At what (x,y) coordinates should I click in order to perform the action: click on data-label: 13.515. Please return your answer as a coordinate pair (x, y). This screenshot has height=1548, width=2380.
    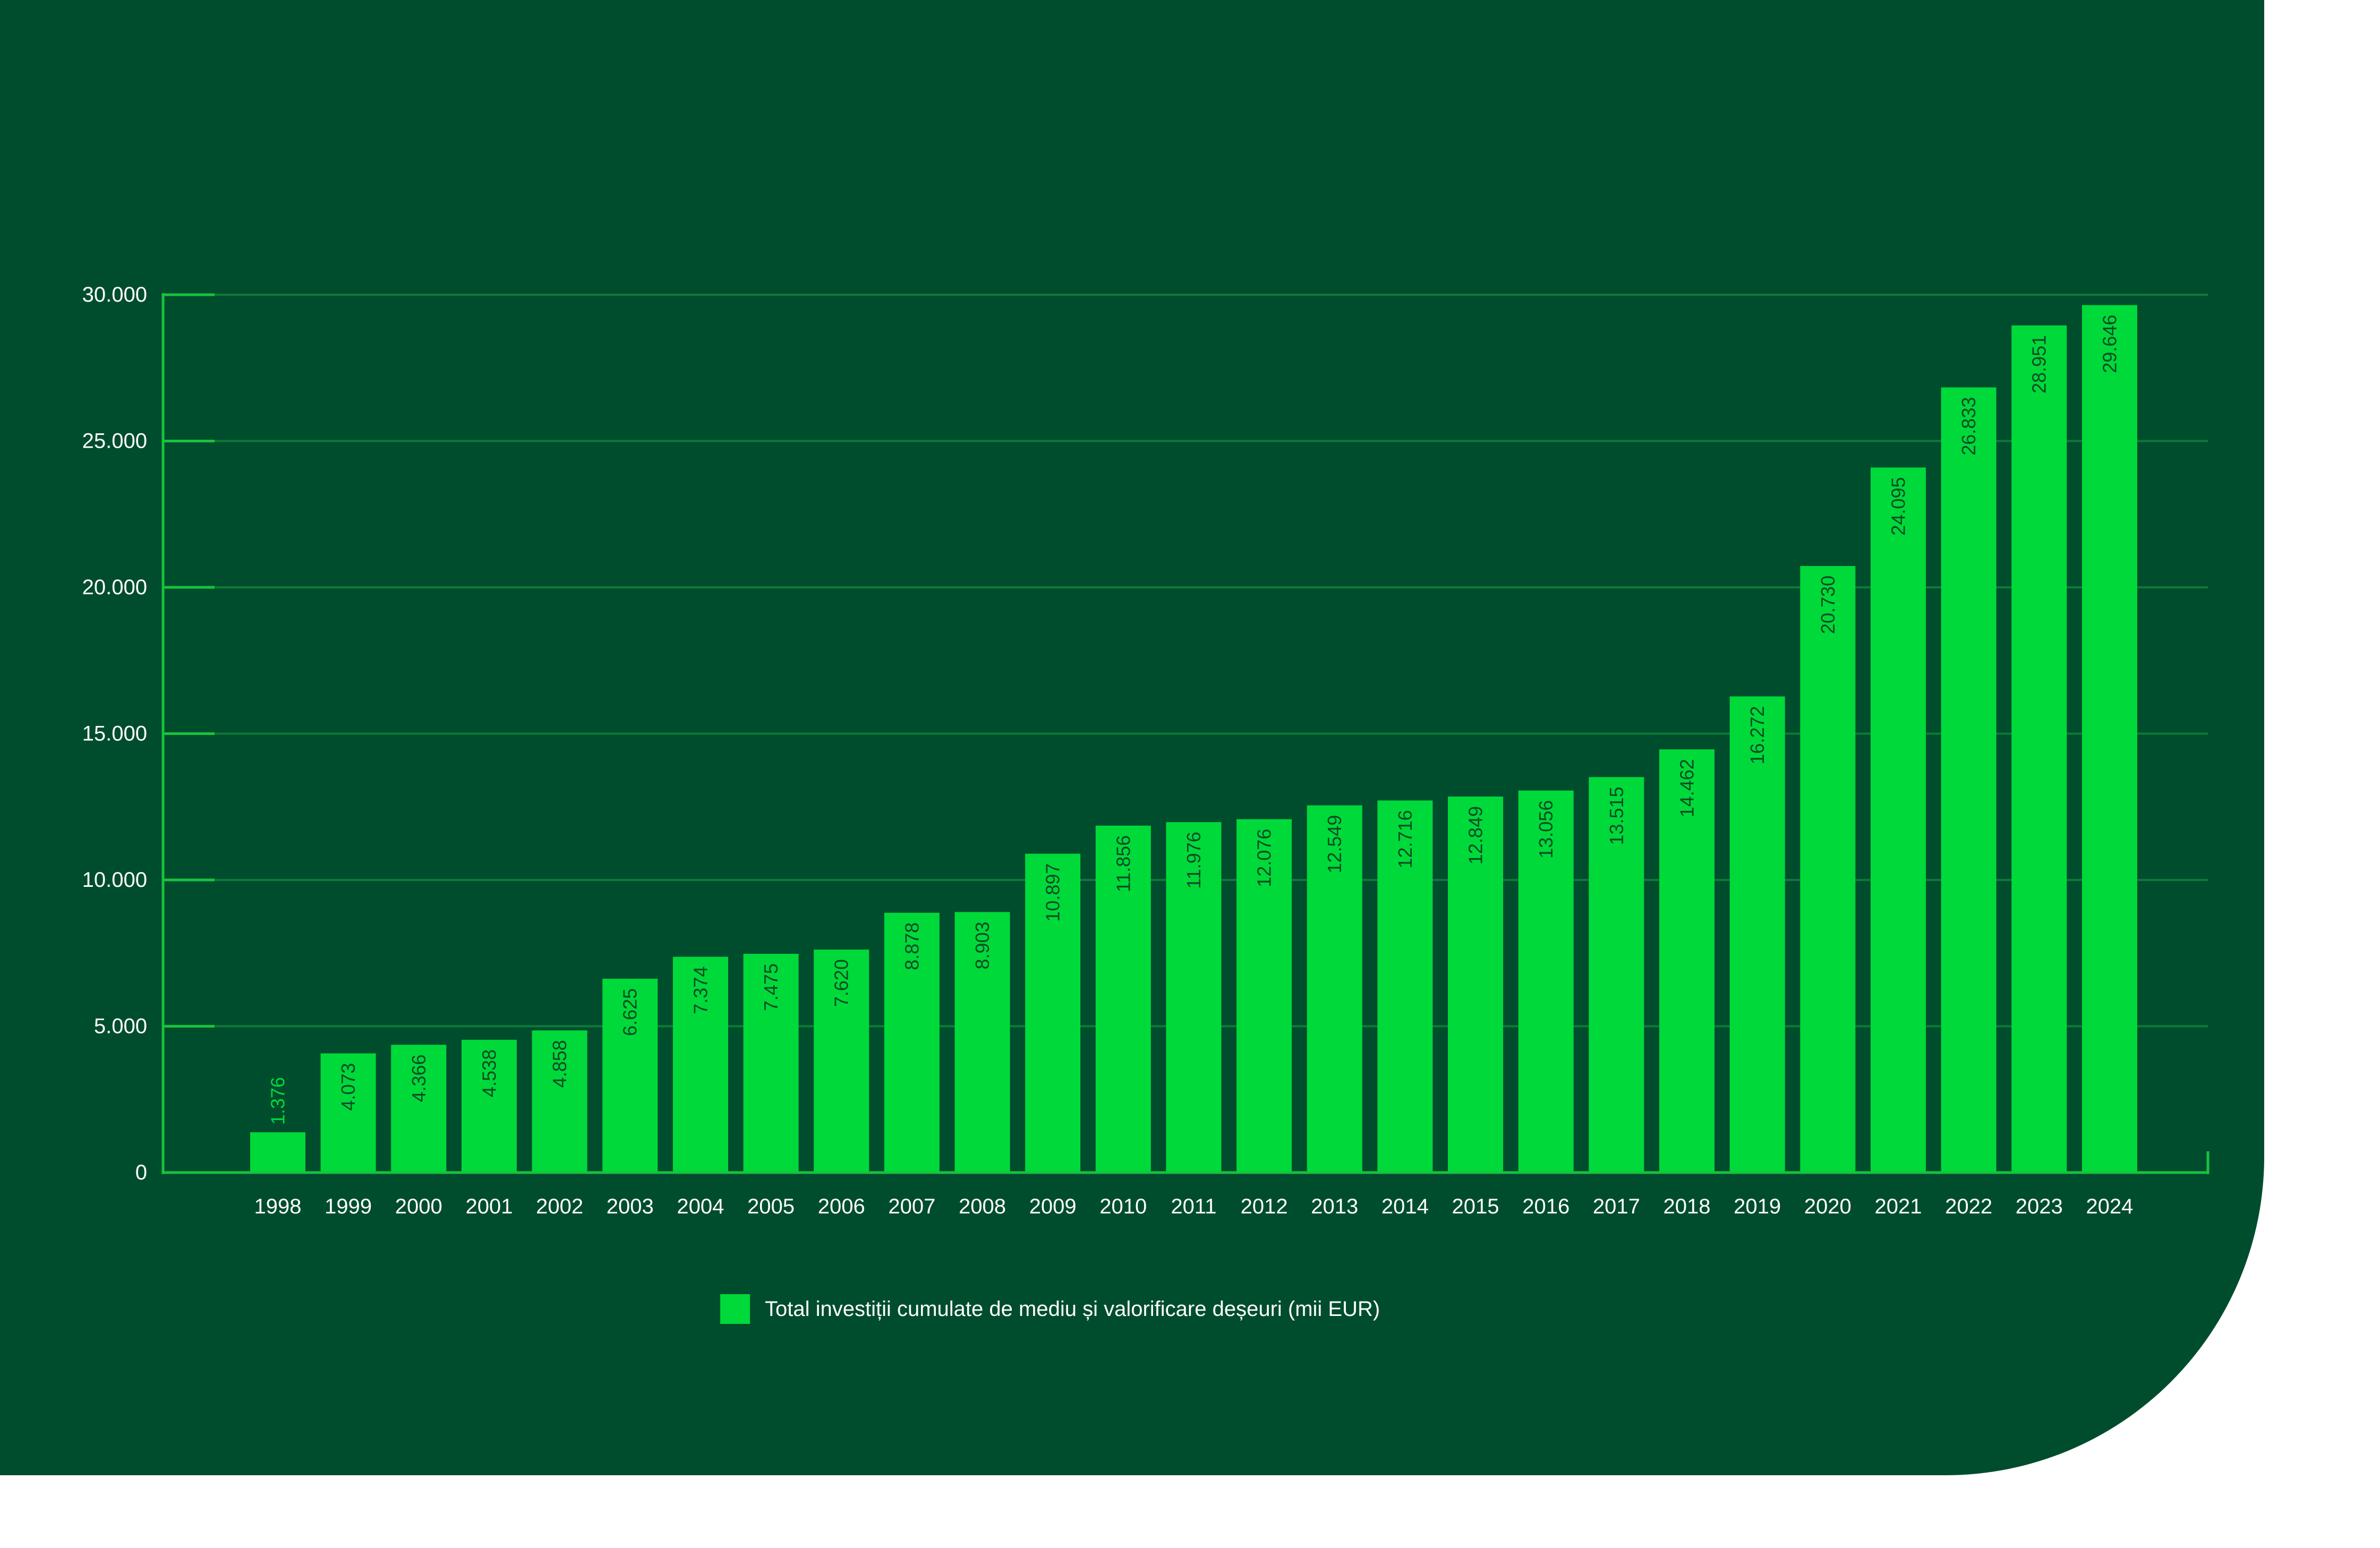
    Looking at the image, I should click on (1616, 815).